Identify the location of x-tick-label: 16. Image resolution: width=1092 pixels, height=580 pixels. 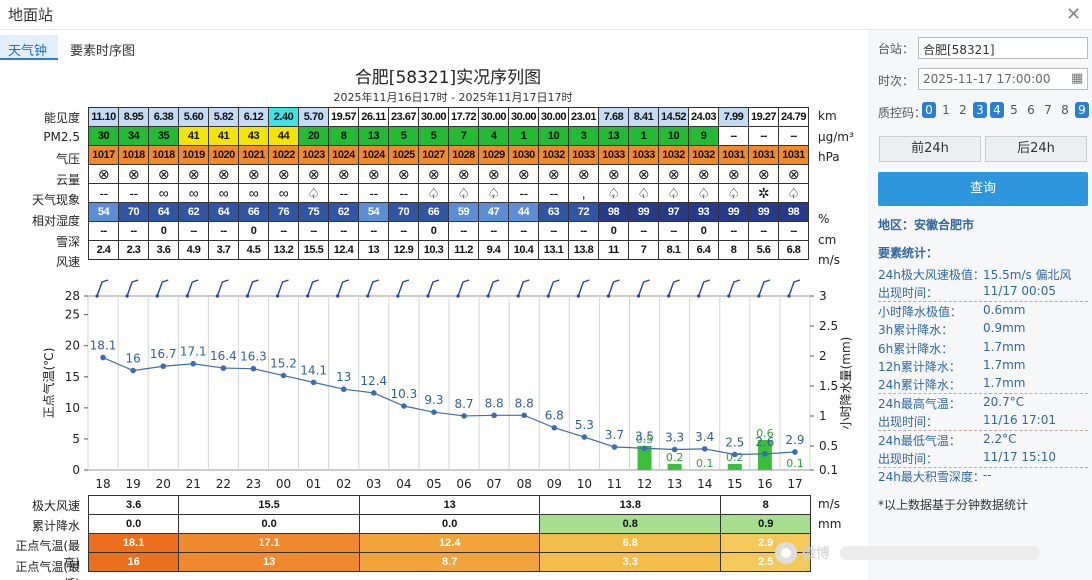
(764, 484).